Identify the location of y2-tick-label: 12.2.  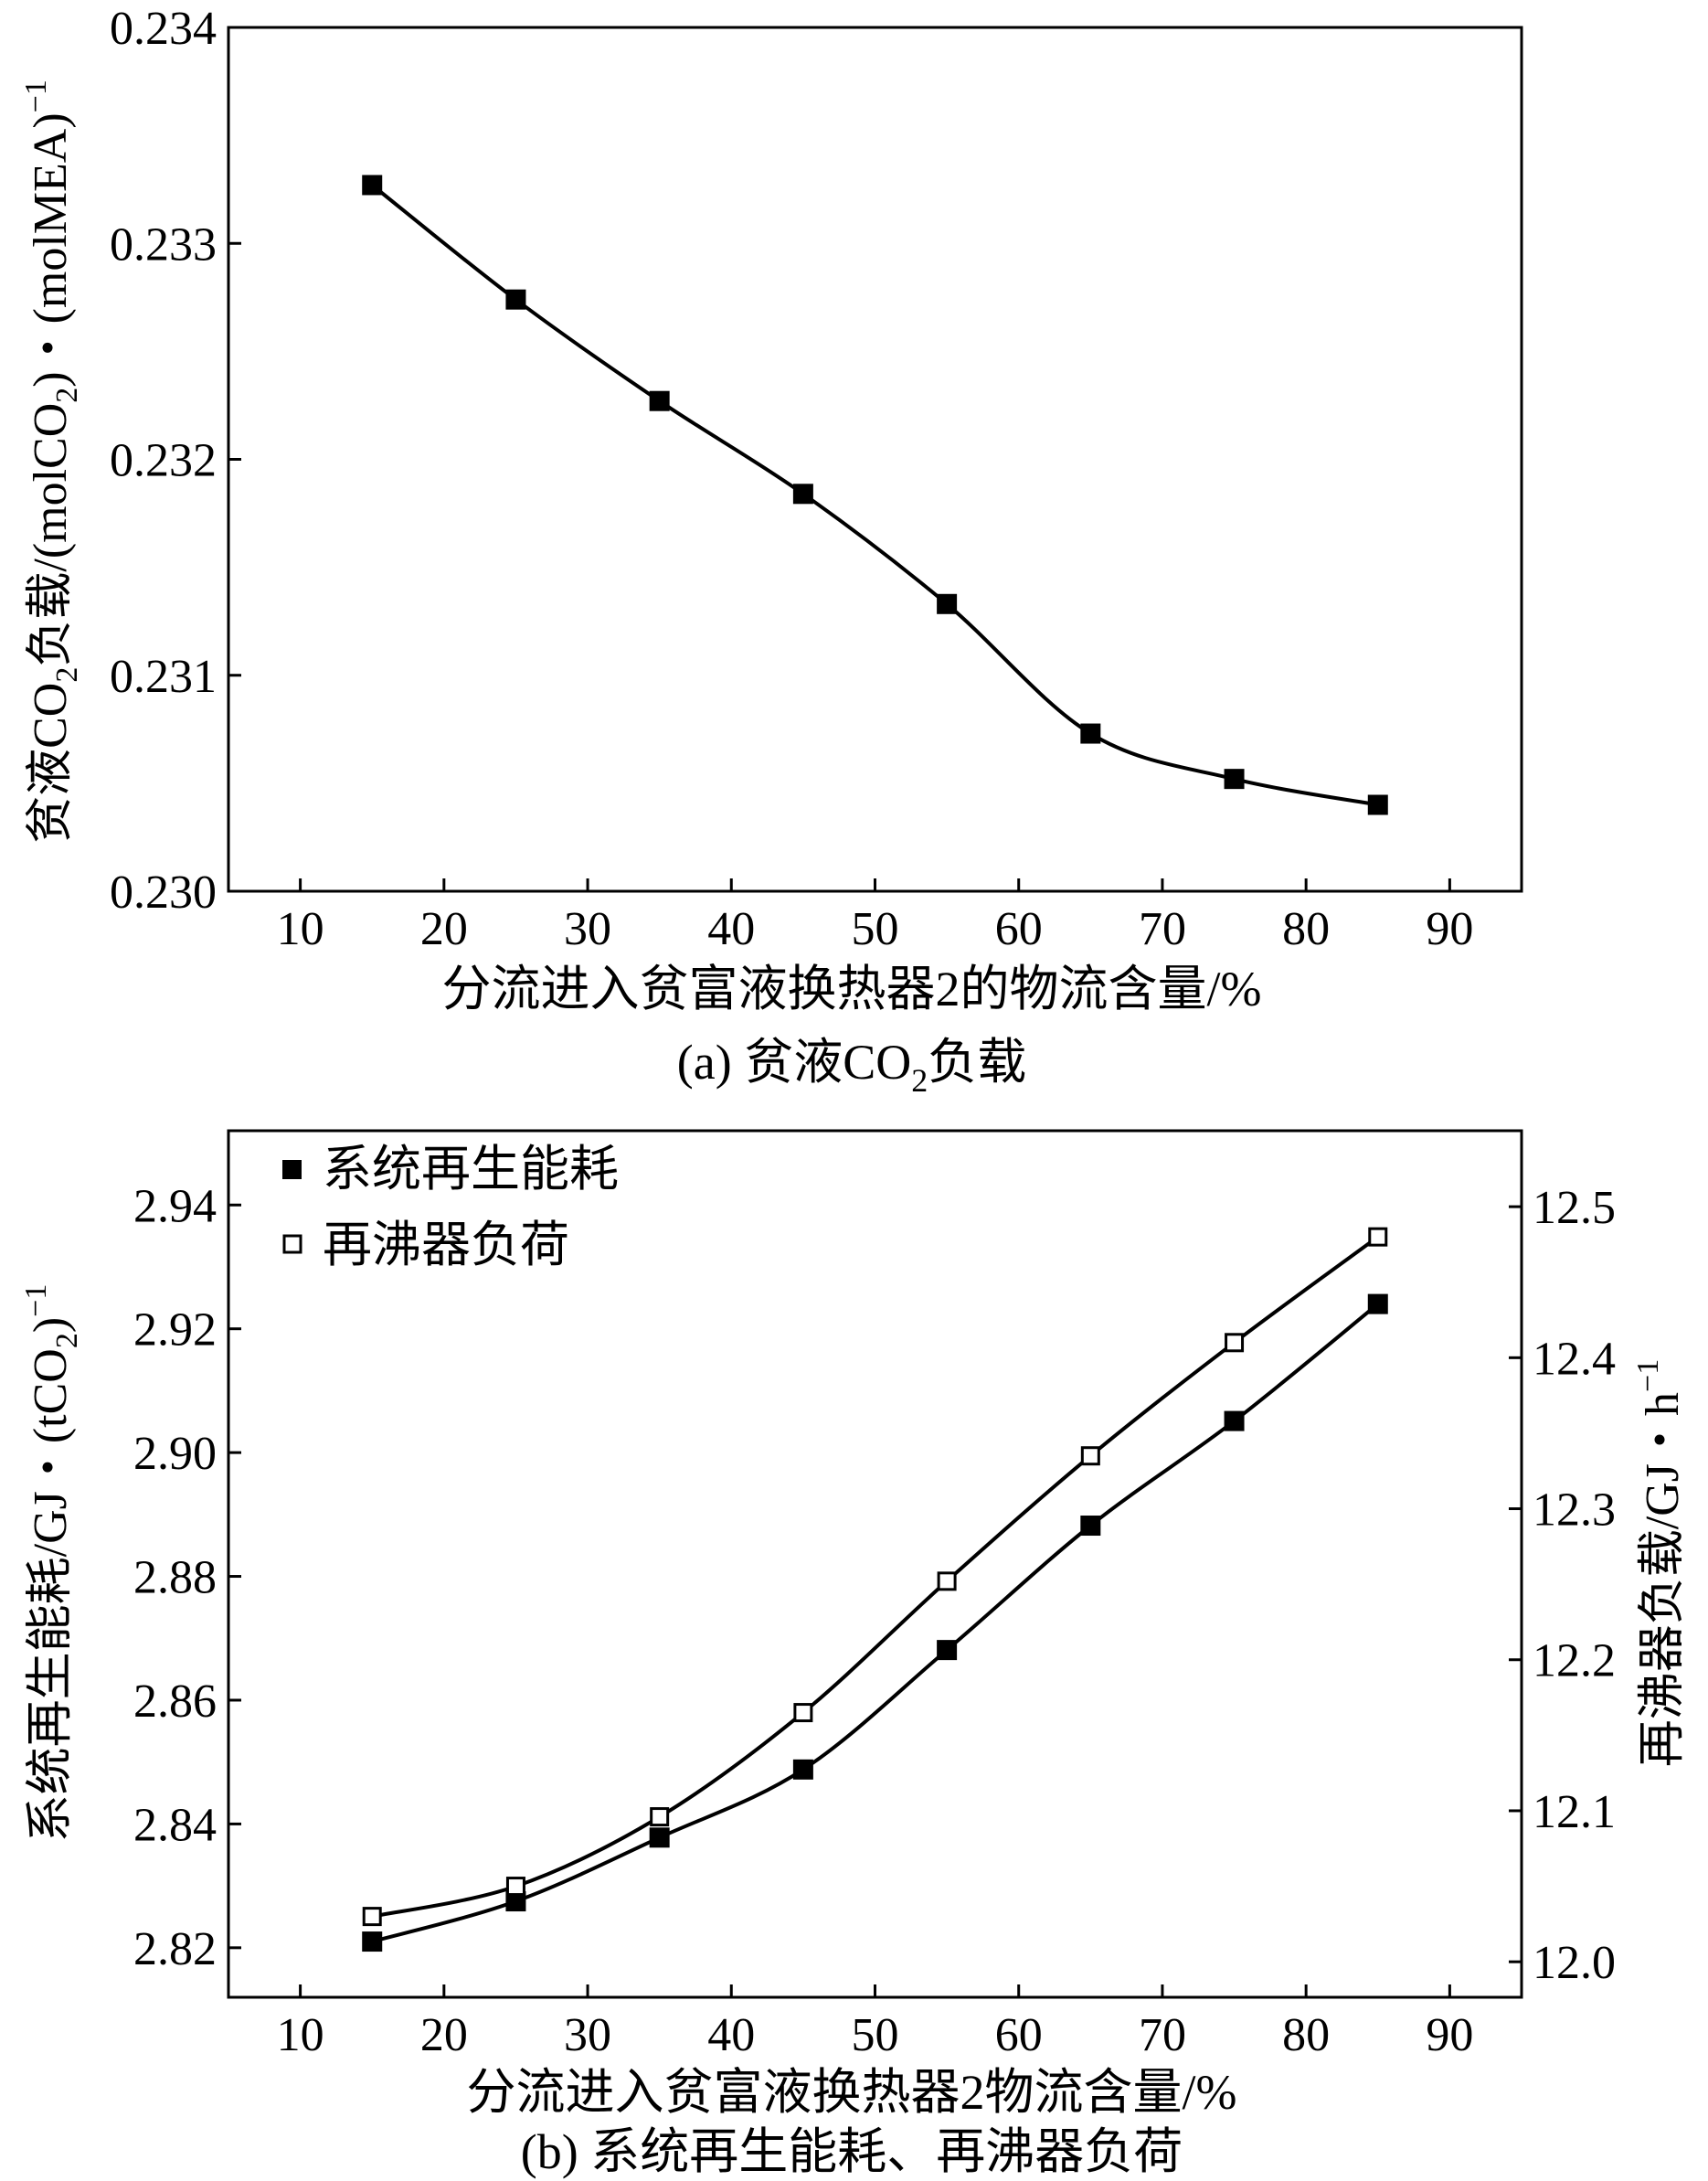
(1574, 1661).